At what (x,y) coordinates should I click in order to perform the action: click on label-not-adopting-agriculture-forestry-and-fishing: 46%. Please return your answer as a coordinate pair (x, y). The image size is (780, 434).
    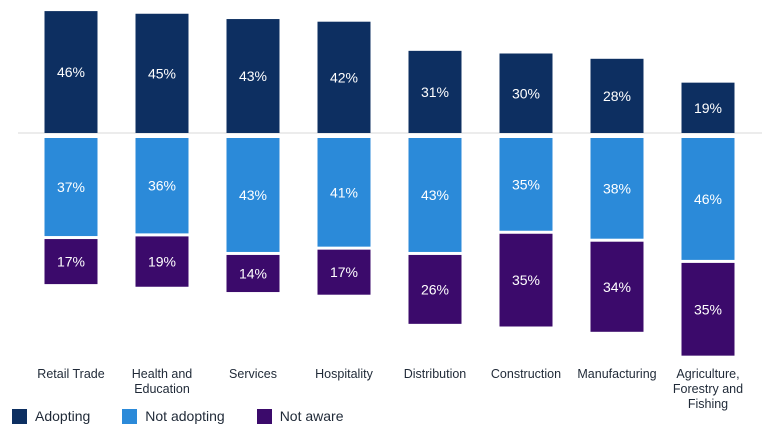
    Looking at the image, I should click on (708, 199).